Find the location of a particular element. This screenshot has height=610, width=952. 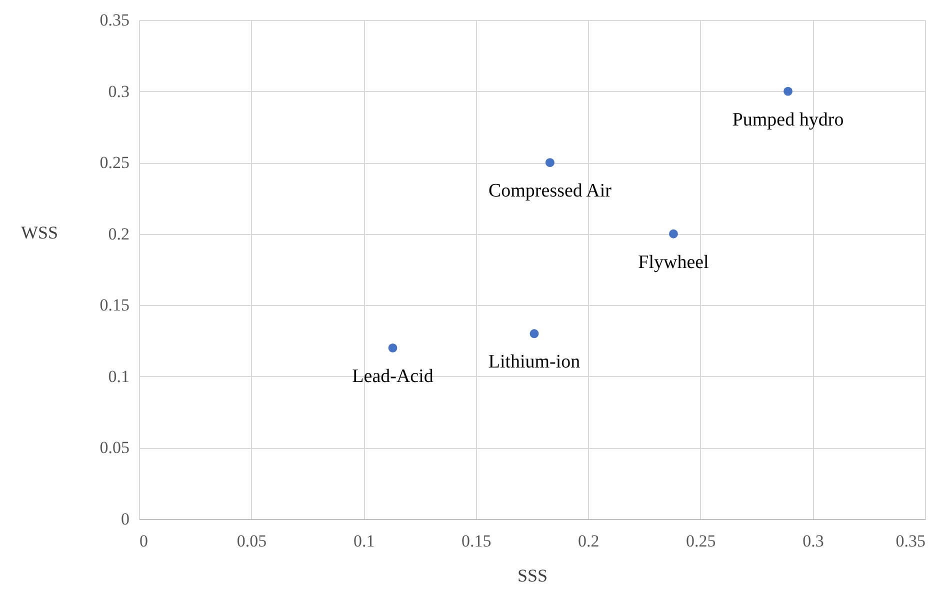

y-tick-label: 0.3 is located at coordinates (119, 91).